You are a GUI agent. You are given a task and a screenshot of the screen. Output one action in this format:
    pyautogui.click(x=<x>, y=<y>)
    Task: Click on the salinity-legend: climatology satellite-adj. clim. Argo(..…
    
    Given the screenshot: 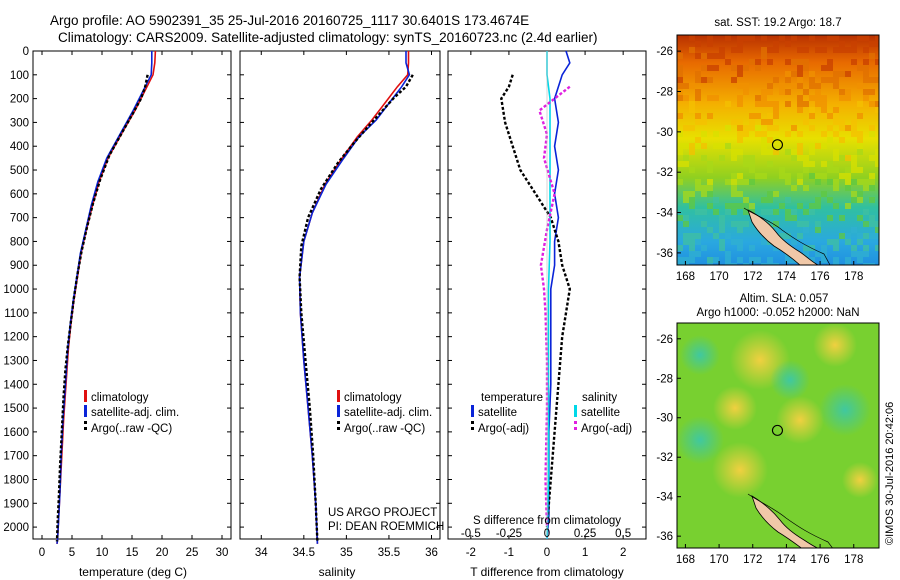 What is the action you would take?
    pyautogui.click(x=384, y=412)
    